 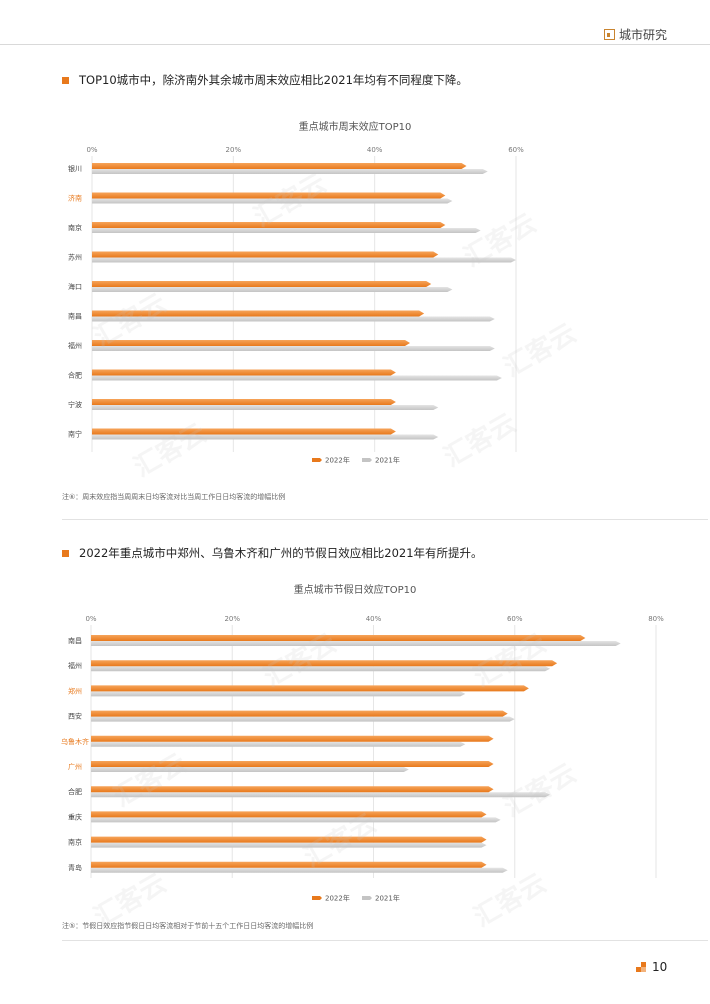 What do you see at coordinates (75, 257) in the screenshot?
I see `category-label: 苏州` at bounding box center [75, 257].